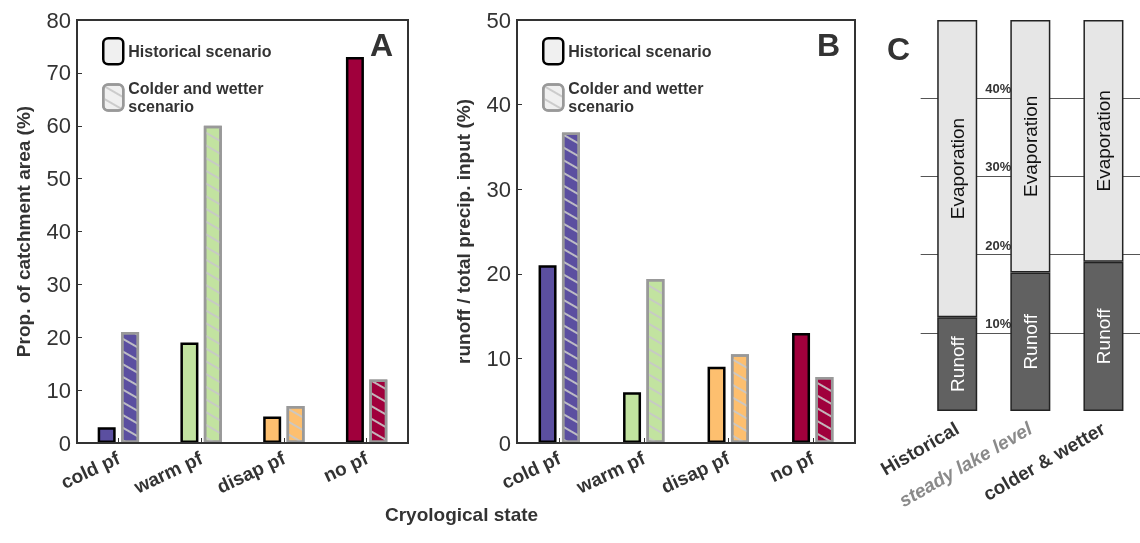 This screenshot has height=543, width=1140. I want to click on y-tick-label: 70, so click(58, 73).